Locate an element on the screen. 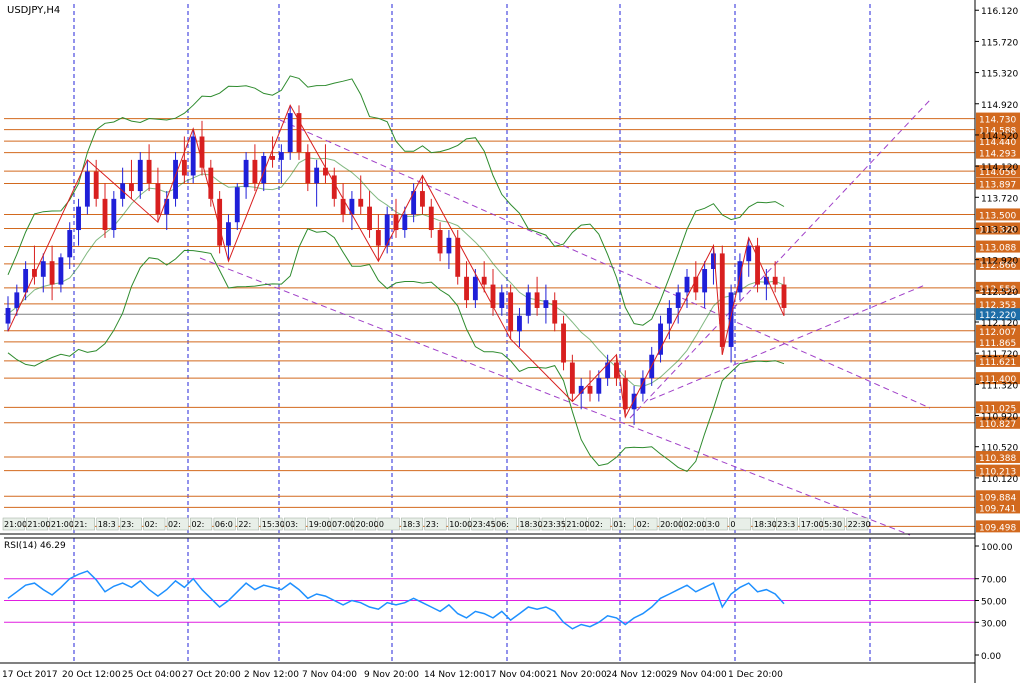  rsi-axis-label: 30.00 is located at coordinates (994, 624).